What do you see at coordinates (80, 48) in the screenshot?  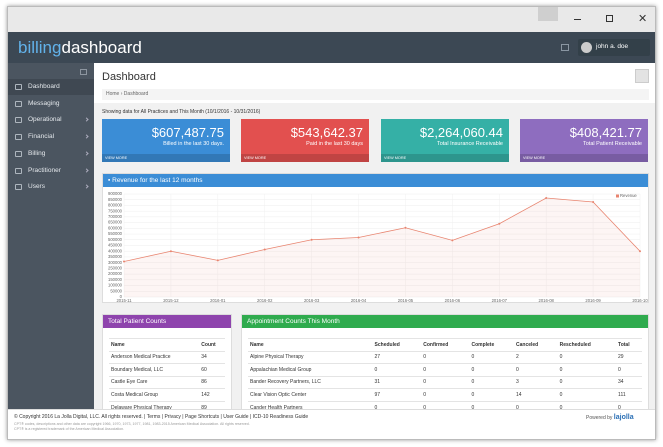 I see `brand: billingdashboard` at bounding box center [80, 48].